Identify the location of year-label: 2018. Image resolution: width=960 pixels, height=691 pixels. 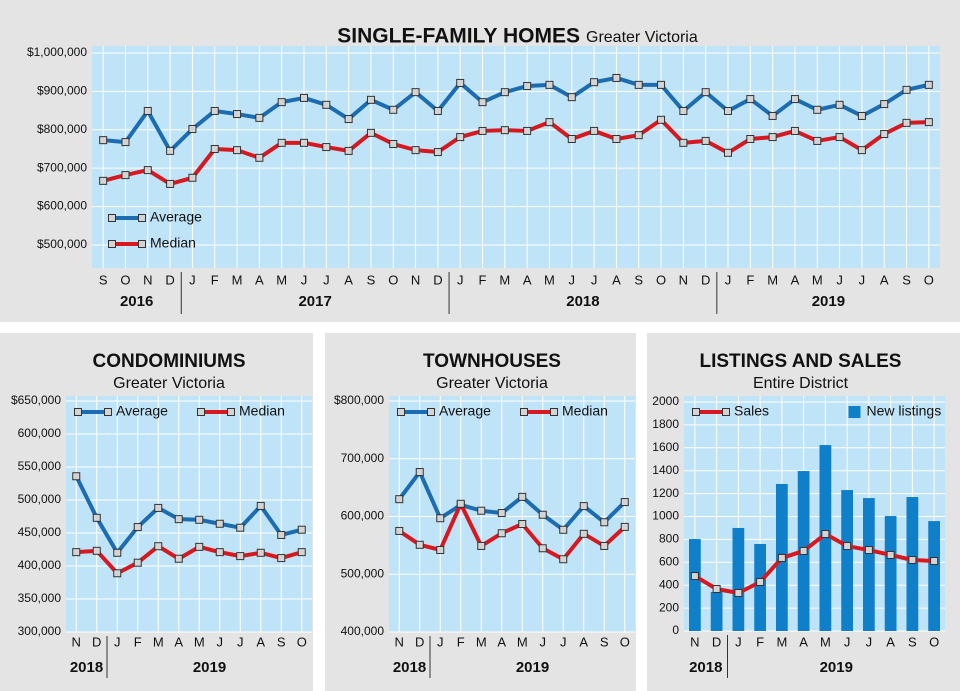
(409, 667).